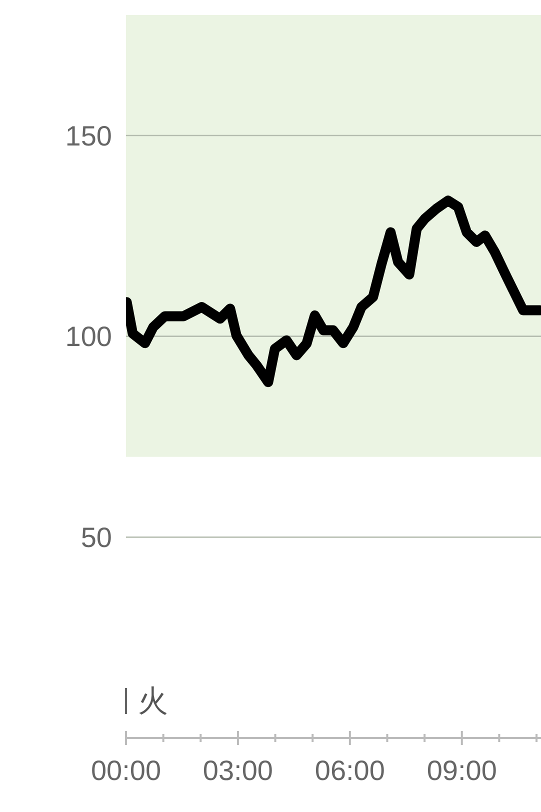 Image resolution: width=541 pixels, height=812 pixels. Describe the element at coordinates (88, 336) in the screenshot. I see `y-tick-label: 100` at that location.